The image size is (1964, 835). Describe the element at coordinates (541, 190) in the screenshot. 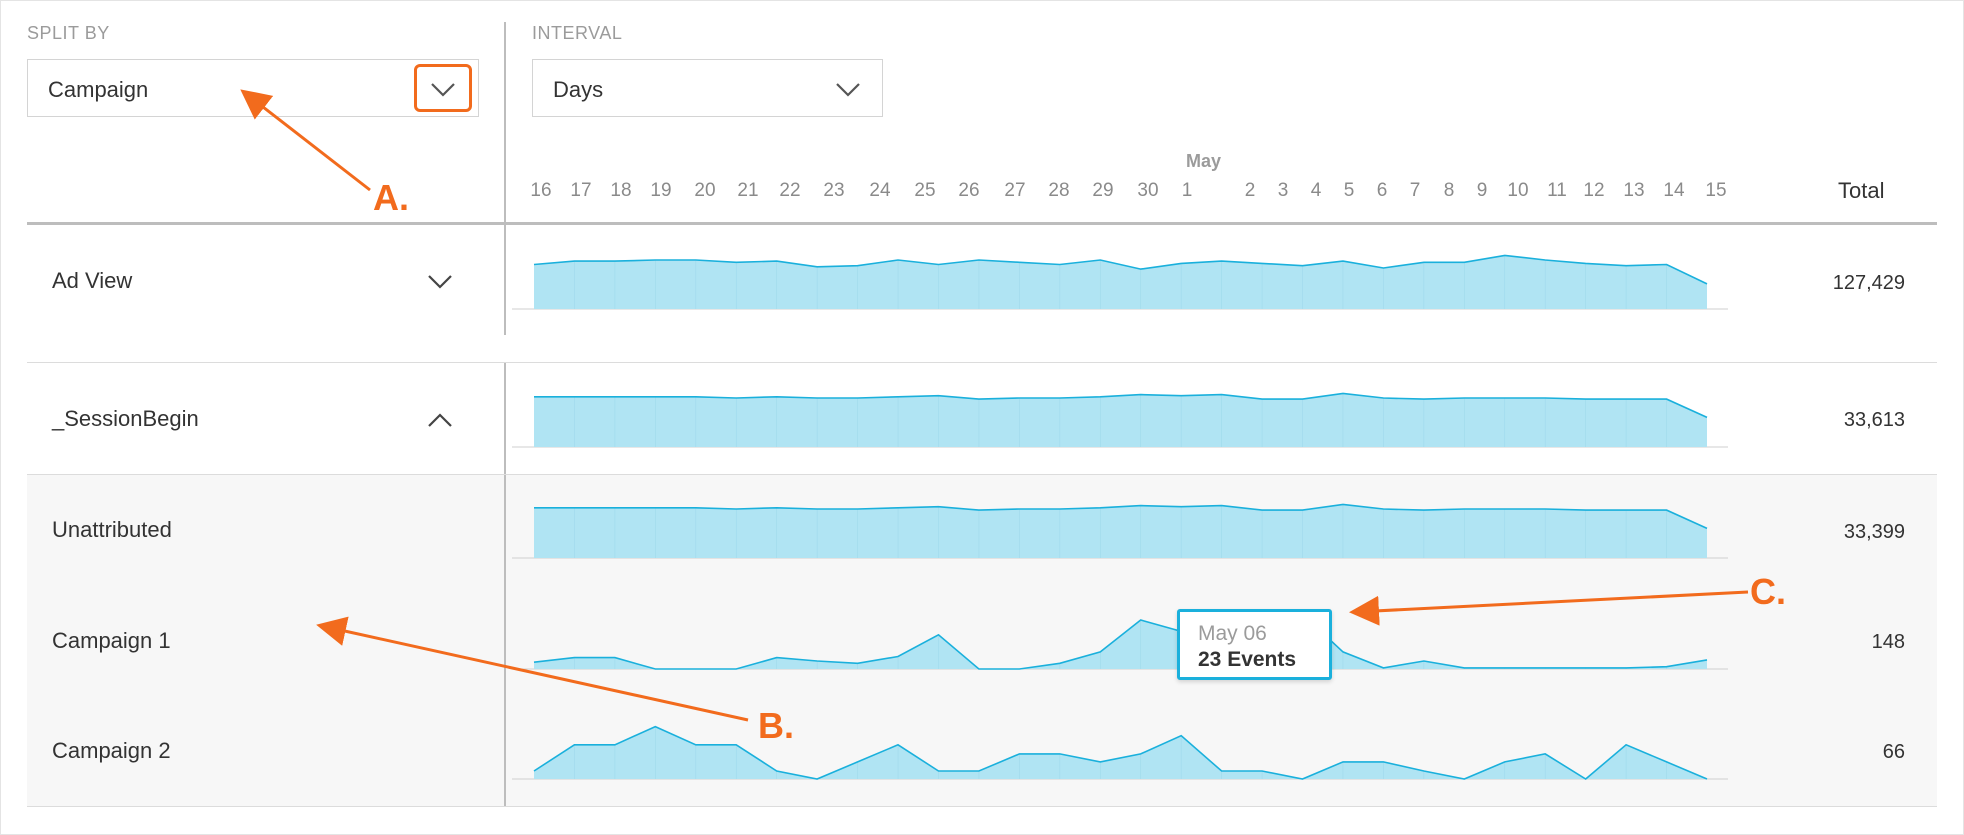

I see `date-tick-label: 16` at that location.